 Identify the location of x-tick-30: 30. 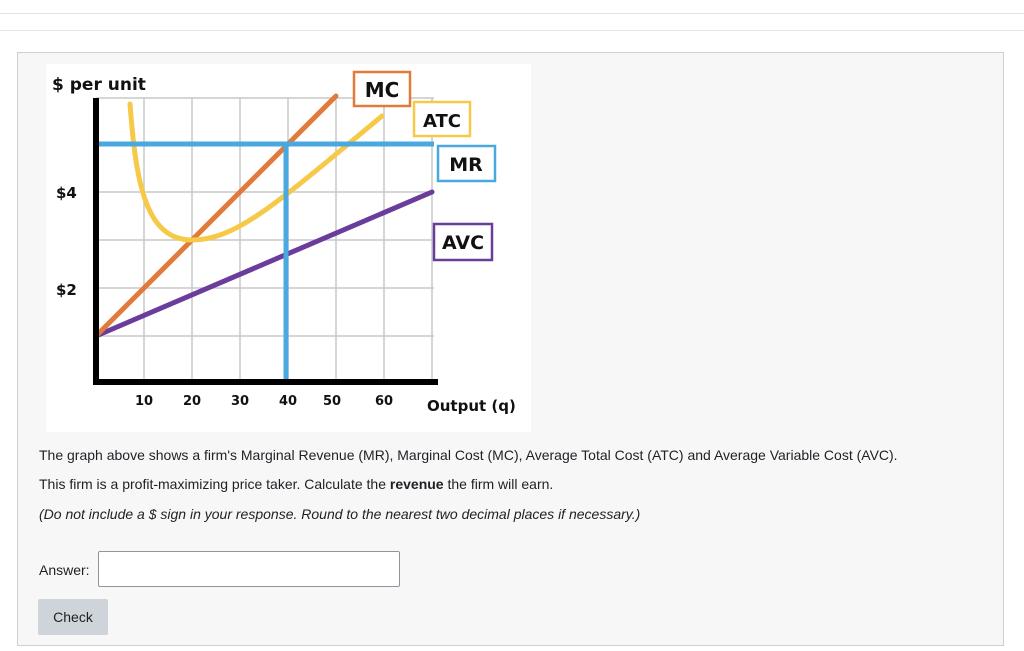
(240, 401).